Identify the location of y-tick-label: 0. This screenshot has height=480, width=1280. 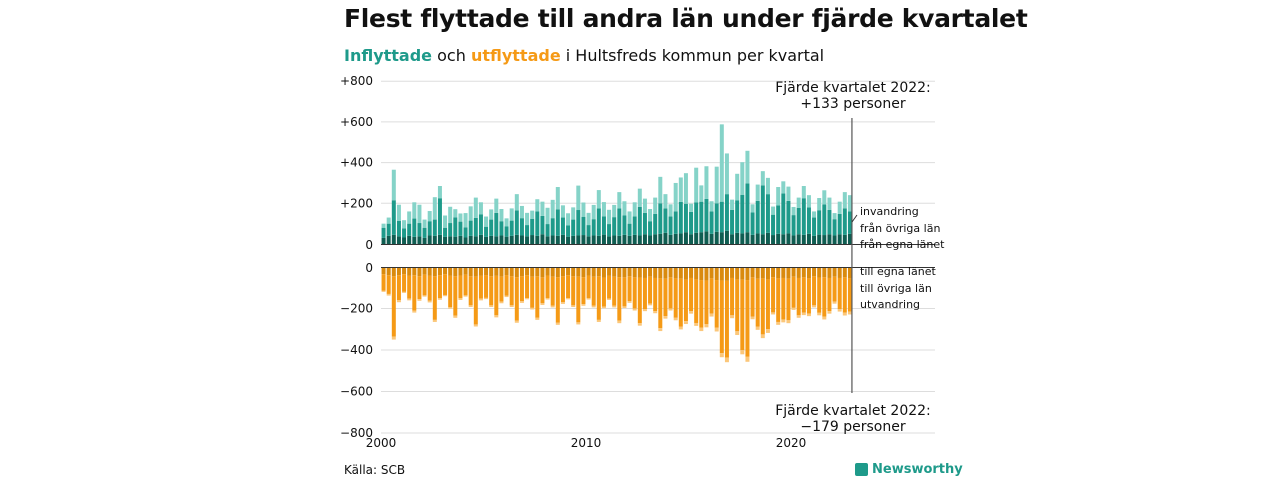
(369, 268).